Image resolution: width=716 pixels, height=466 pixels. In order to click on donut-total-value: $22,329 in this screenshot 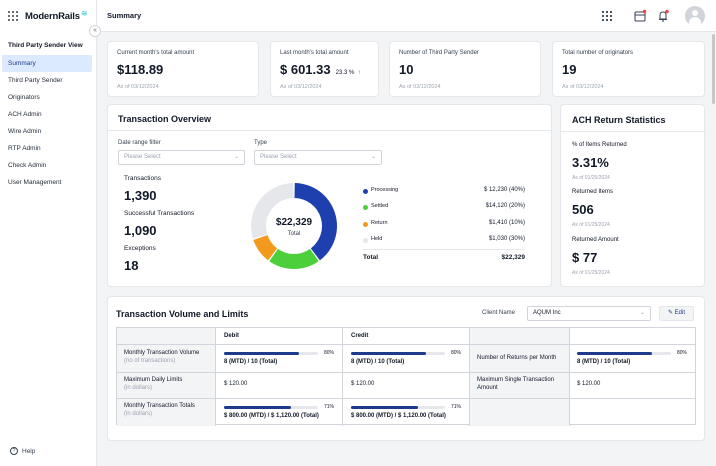, I will do `click(294, 222)`.